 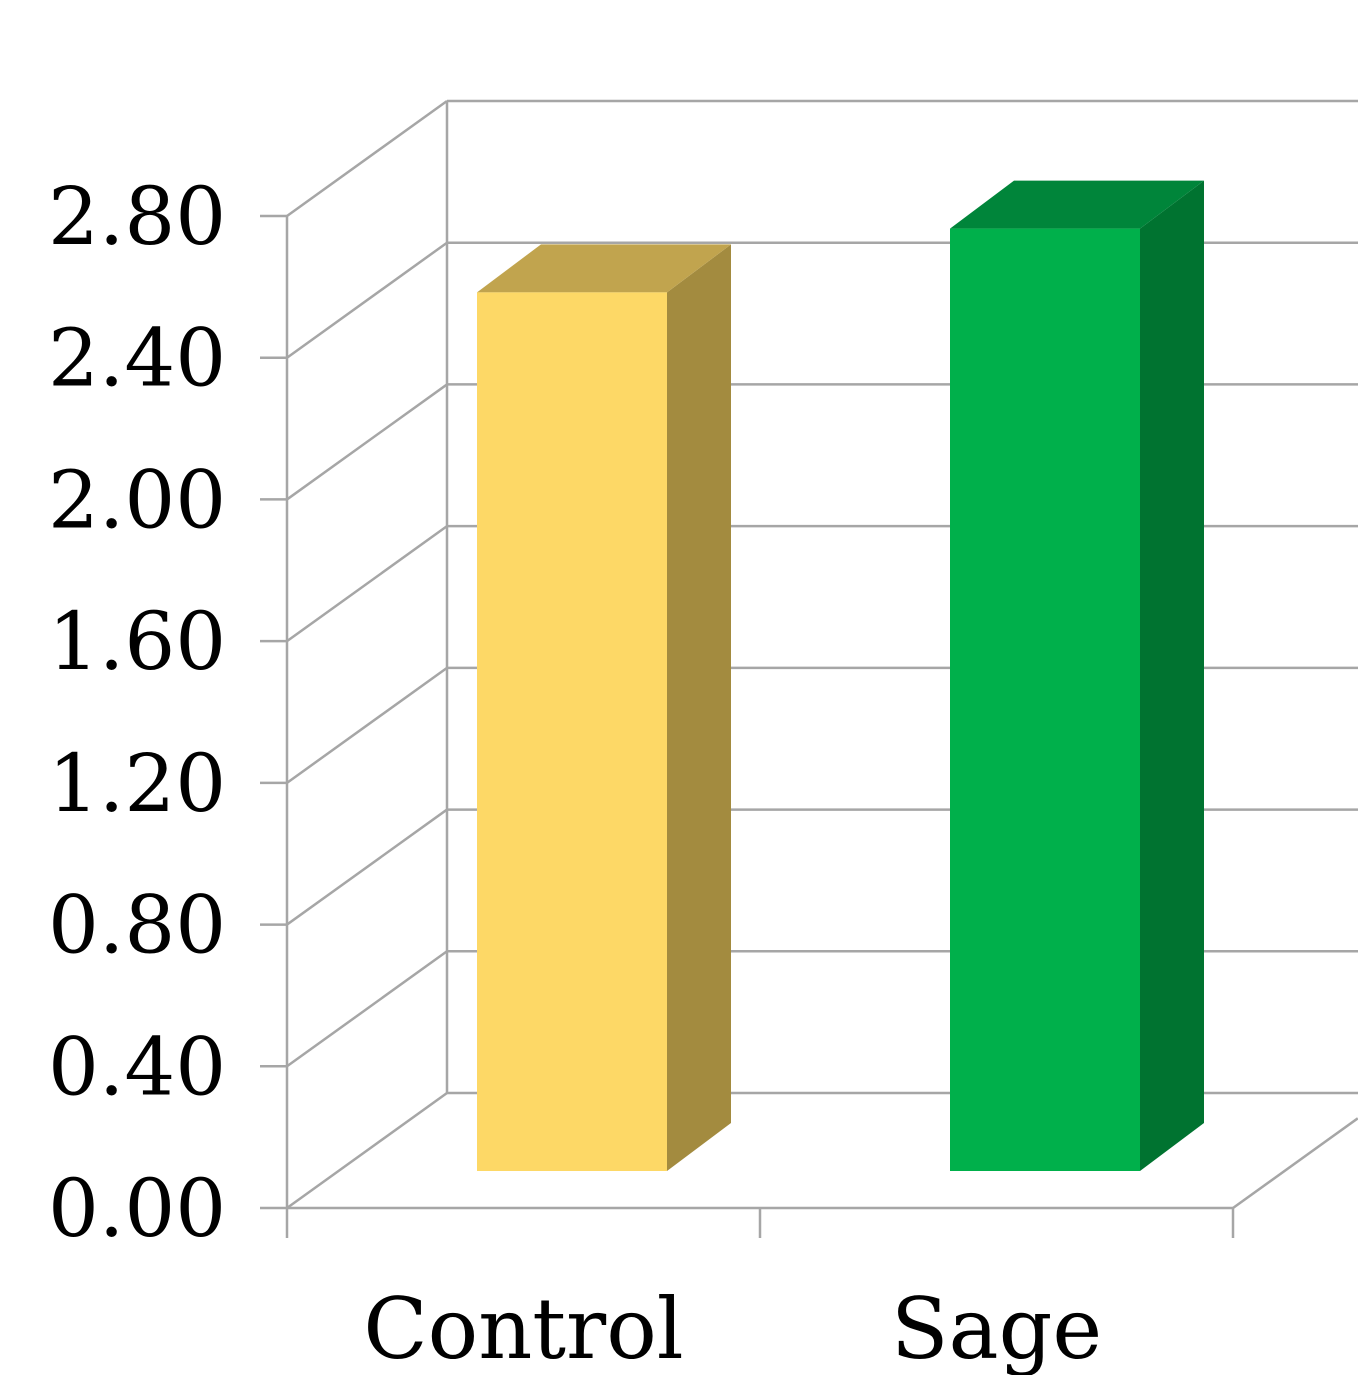 What do you see at coordinates (137, 641) in the screenshot?
I see `y-tick-label-4: 1.60` at bounding box center [137, 641].